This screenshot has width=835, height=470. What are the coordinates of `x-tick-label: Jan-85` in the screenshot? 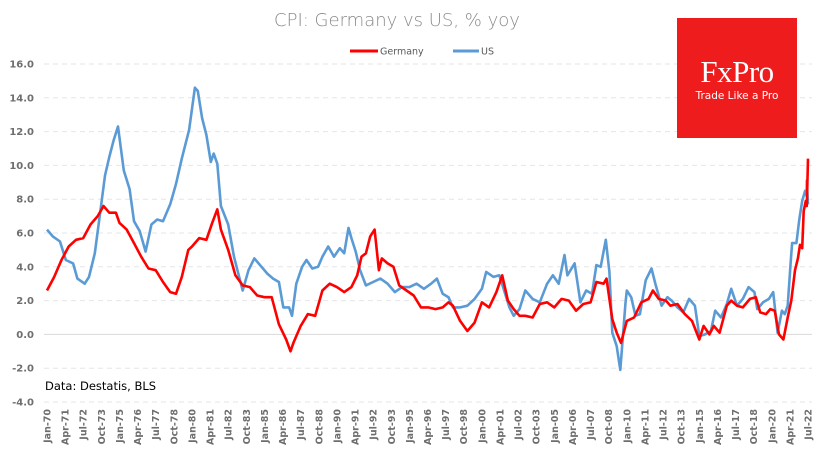 It's located at (265, 426).